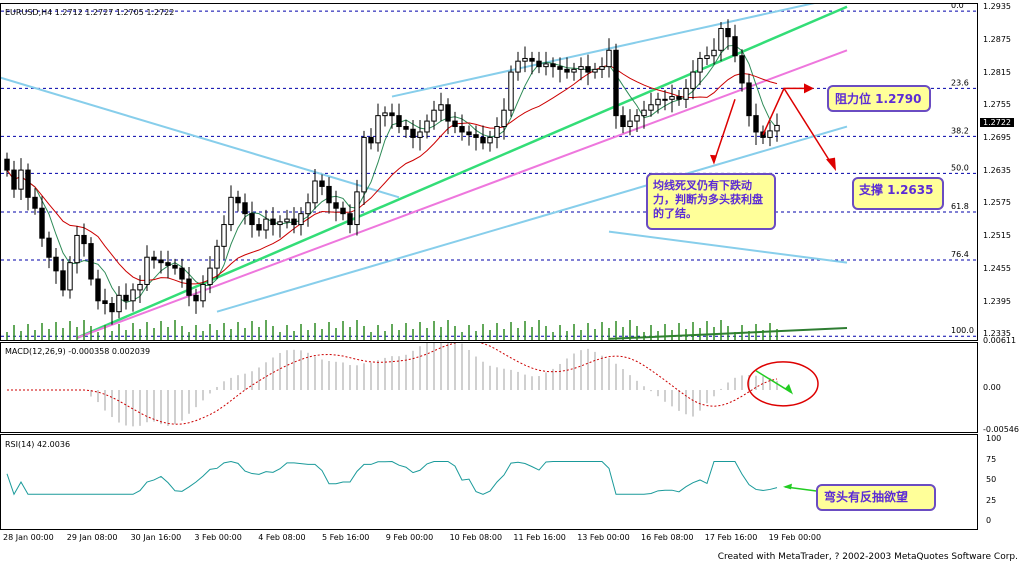 The image size is (1024, 565). Describe the element at coordinates (78, 351) in the screenshot. I see `macd-label: MACD(12,26,9) -0.000358 0.002039` at that location.